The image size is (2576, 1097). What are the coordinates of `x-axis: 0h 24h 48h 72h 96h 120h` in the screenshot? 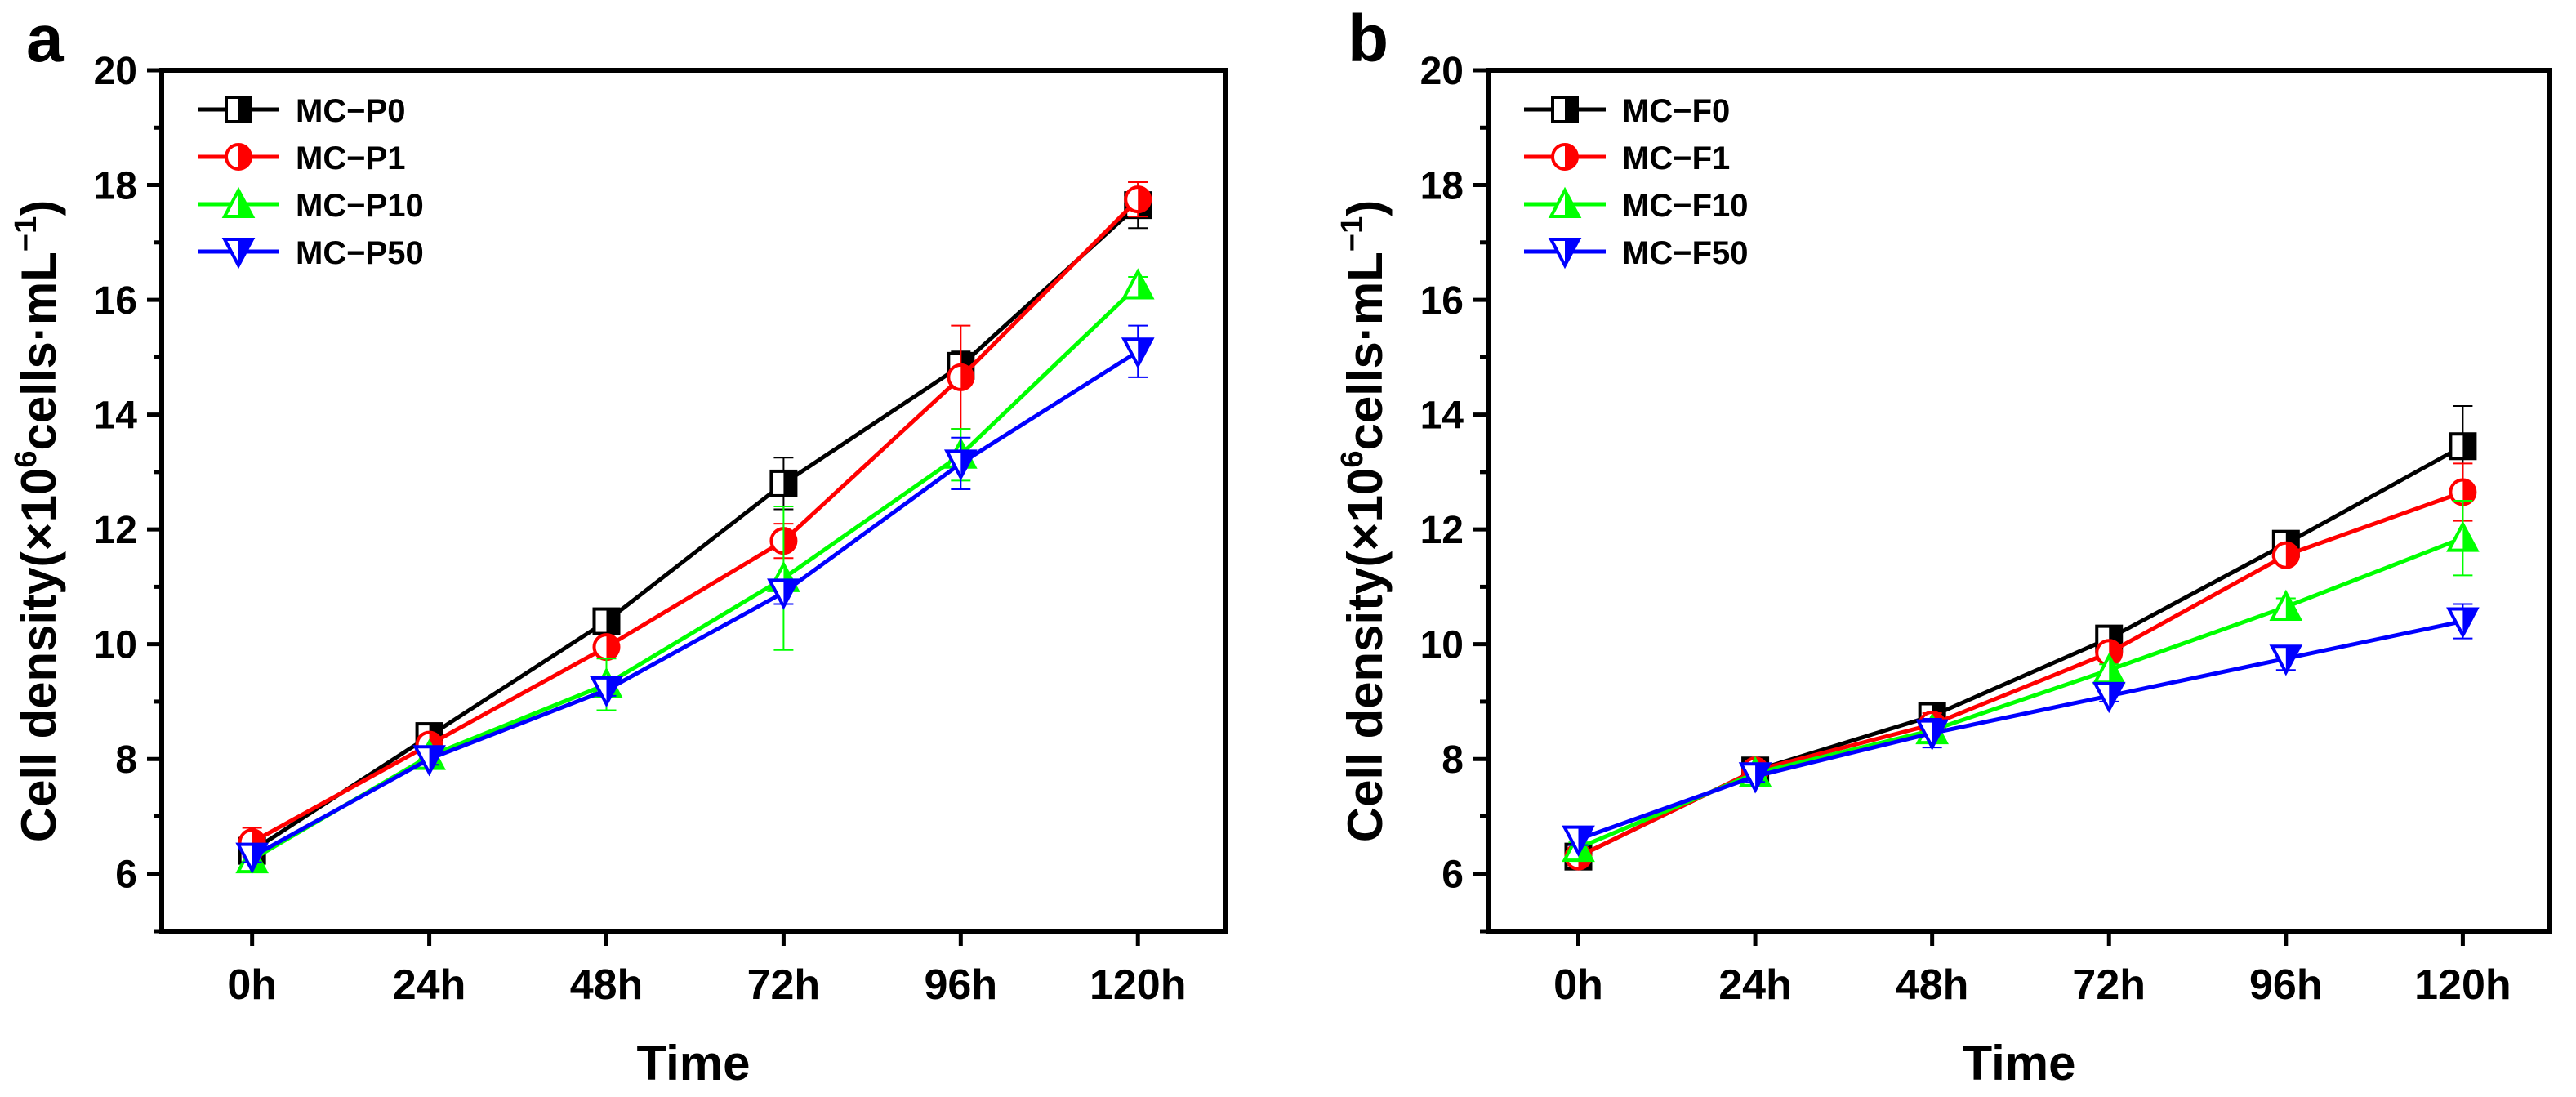 It's located at (707, 970).